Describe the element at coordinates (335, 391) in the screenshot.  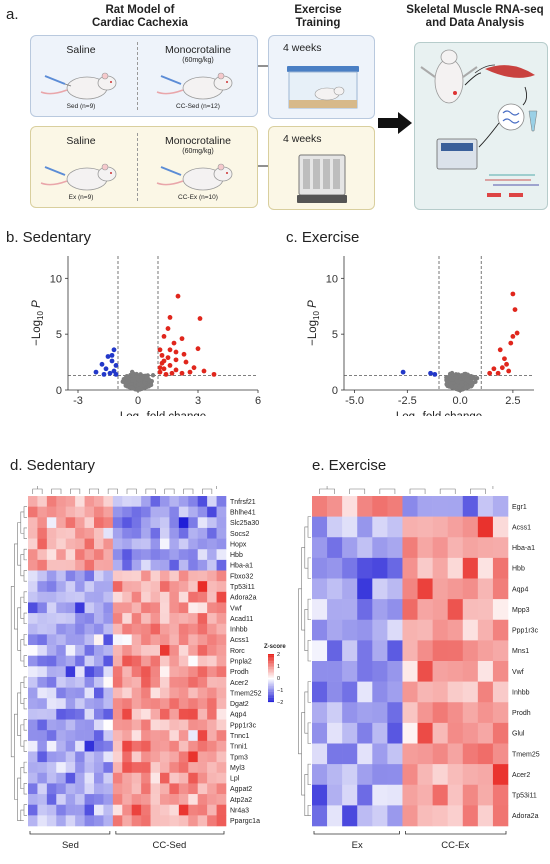
I see `y-tick-label: 0` at that location.